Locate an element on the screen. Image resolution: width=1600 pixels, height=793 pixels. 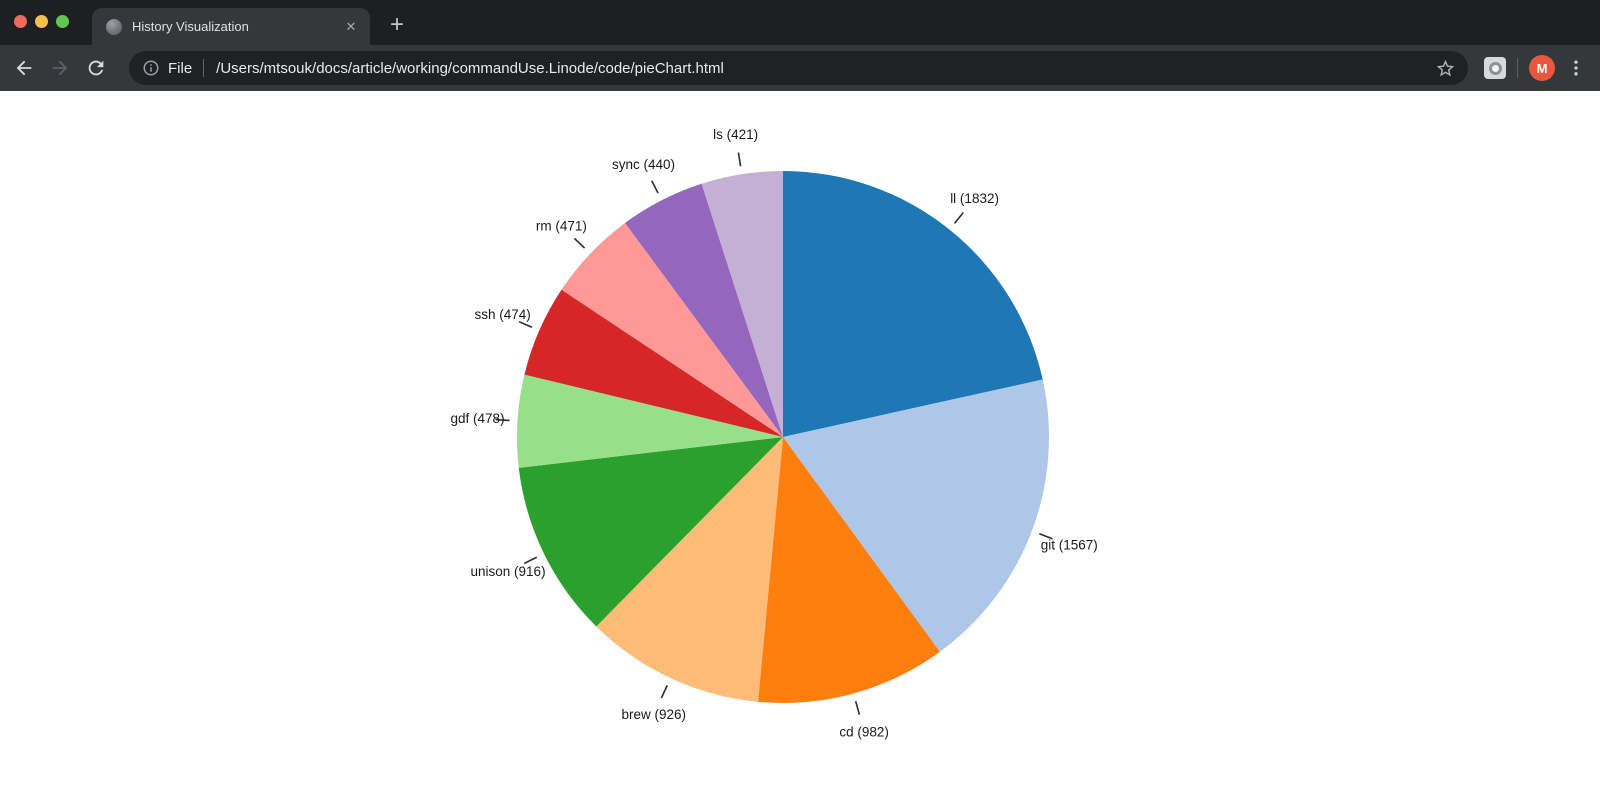
pie-slice-unison is located at coordinates (650, 532).